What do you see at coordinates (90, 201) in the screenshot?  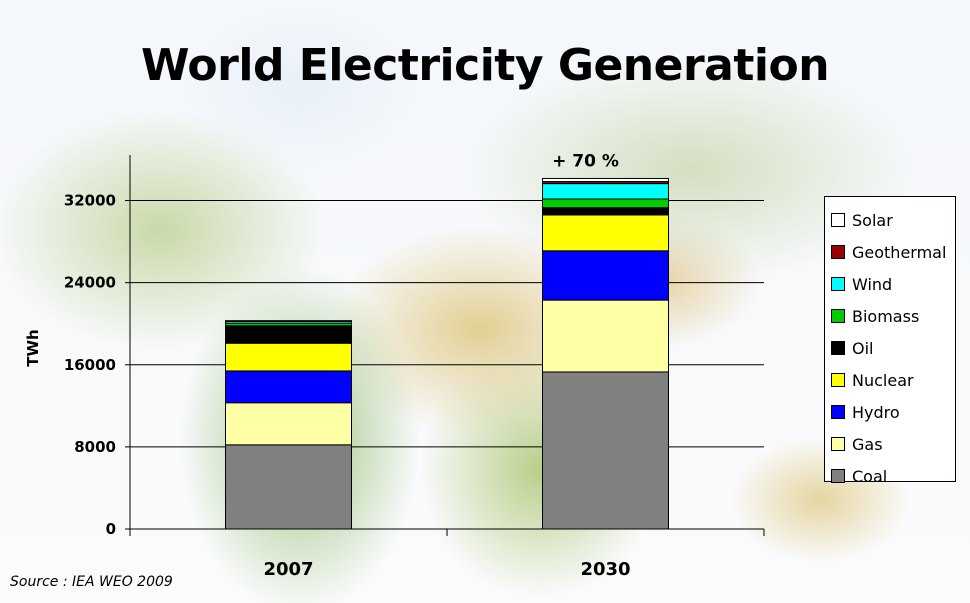 I see `y-tick-label-32000: 32000` at bounding box center [90, 201].